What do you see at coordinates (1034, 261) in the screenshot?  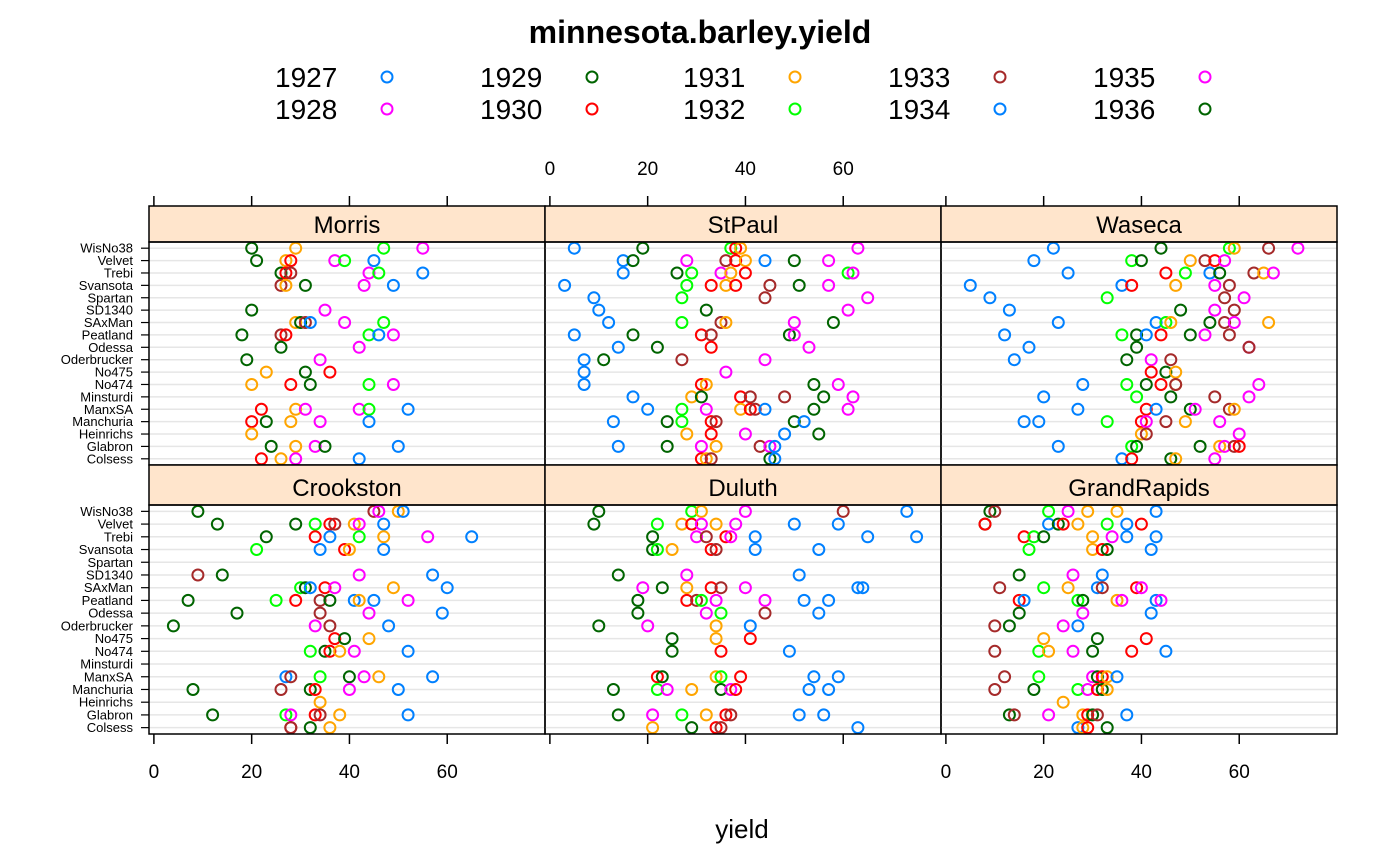 I see `point-waseca-velvet-1927` at bounding box center [1034, 261].